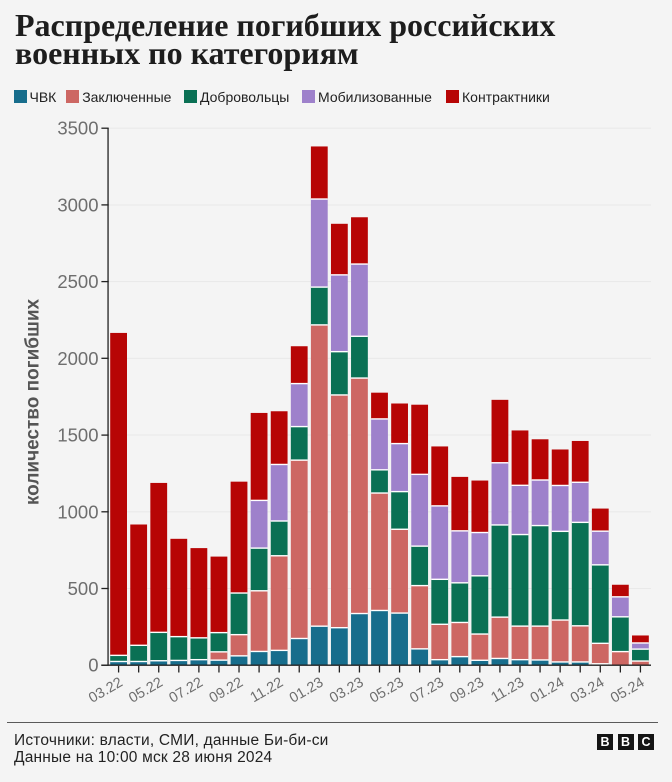 Image resolution: width=672 pixels, height=782 pixels. I want to click on svg-text: 11.22, so click(267, 690).